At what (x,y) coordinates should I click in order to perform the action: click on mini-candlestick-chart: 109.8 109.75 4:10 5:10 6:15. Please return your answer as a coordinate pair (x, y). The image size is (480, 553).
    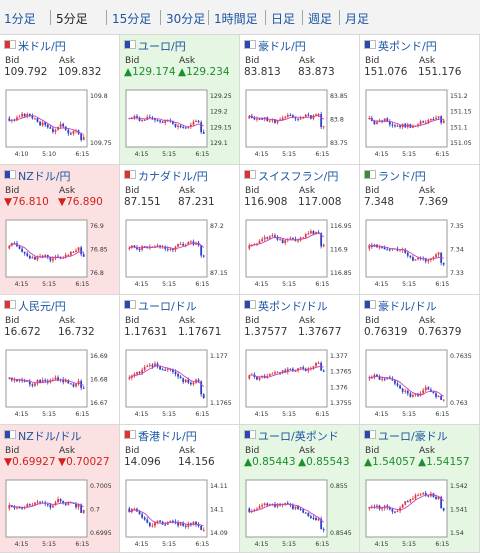
    Looking at the image, I should click on (58, 123).